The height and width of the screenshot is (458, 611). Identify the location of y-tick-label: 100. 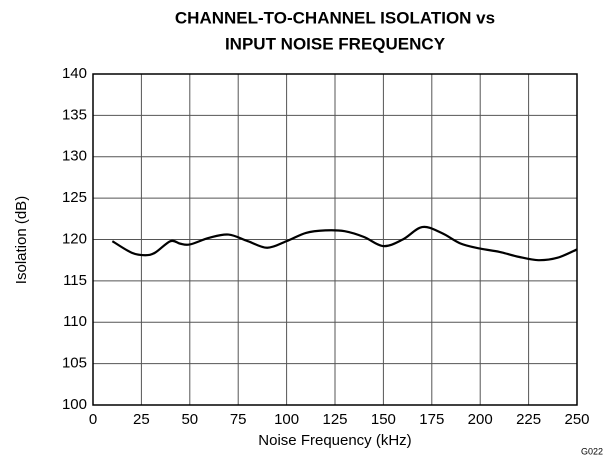
(74, 404).